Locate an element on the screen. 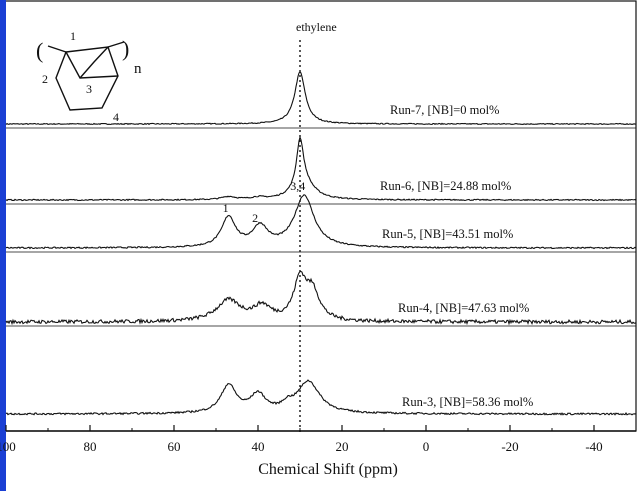 The width and height of the screenshot is (637, 491). bridge-bond-top is located at coordinates (94, 62).